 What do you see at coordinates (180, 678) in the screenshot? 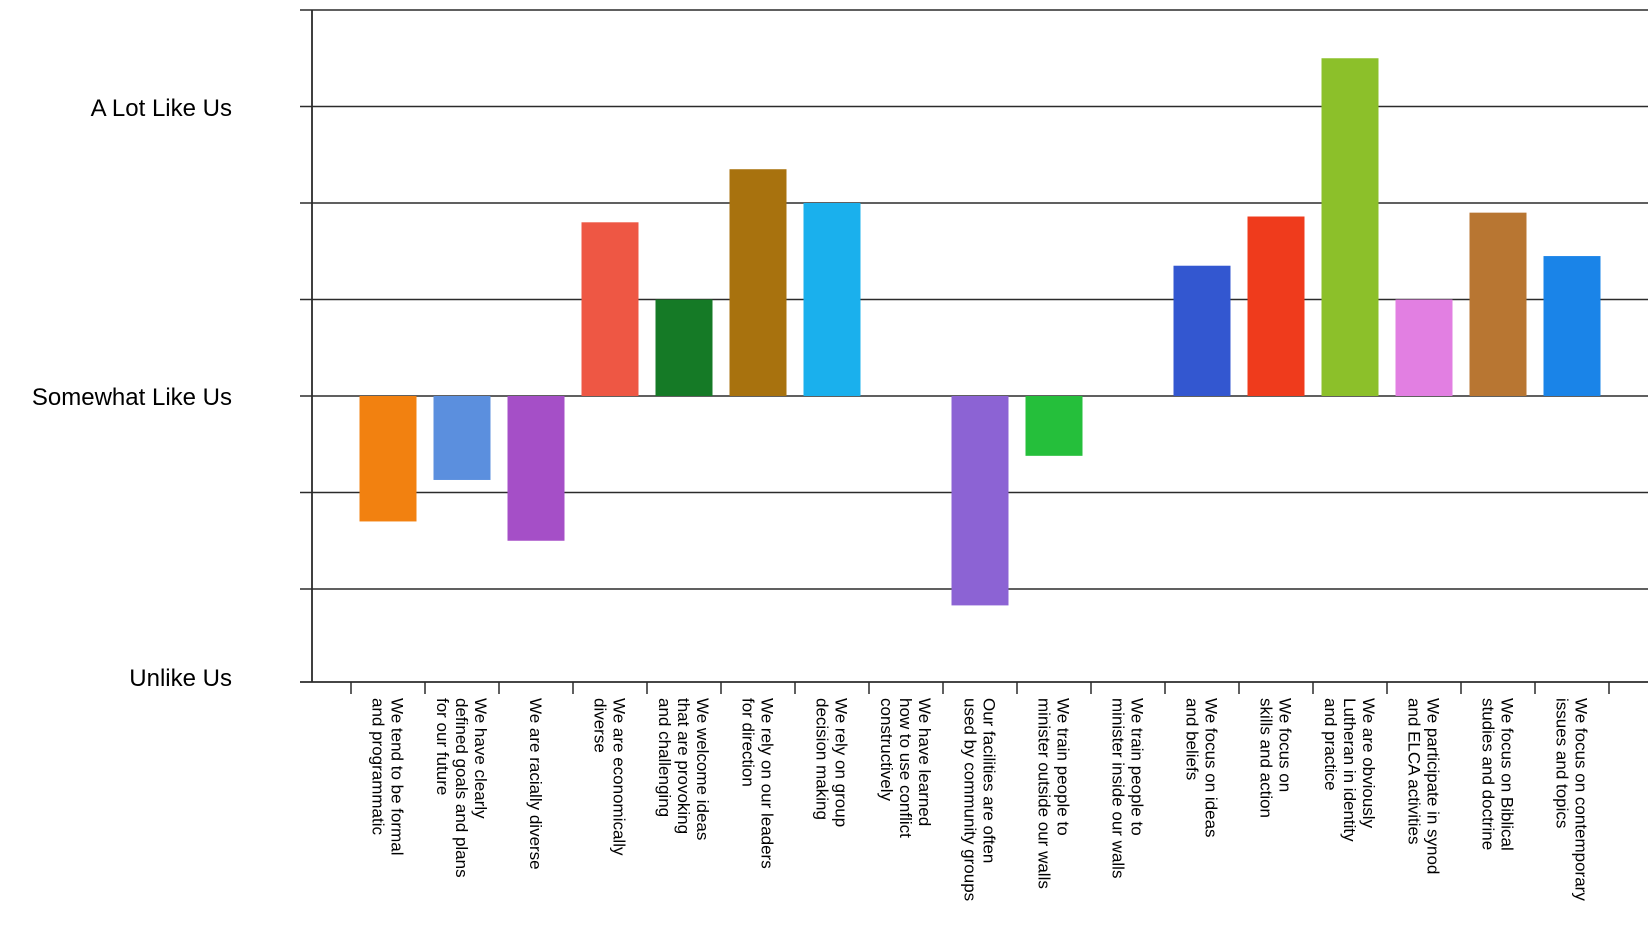
I see `y-tick-label: Unlike Us` at bounding box center [180, 678].